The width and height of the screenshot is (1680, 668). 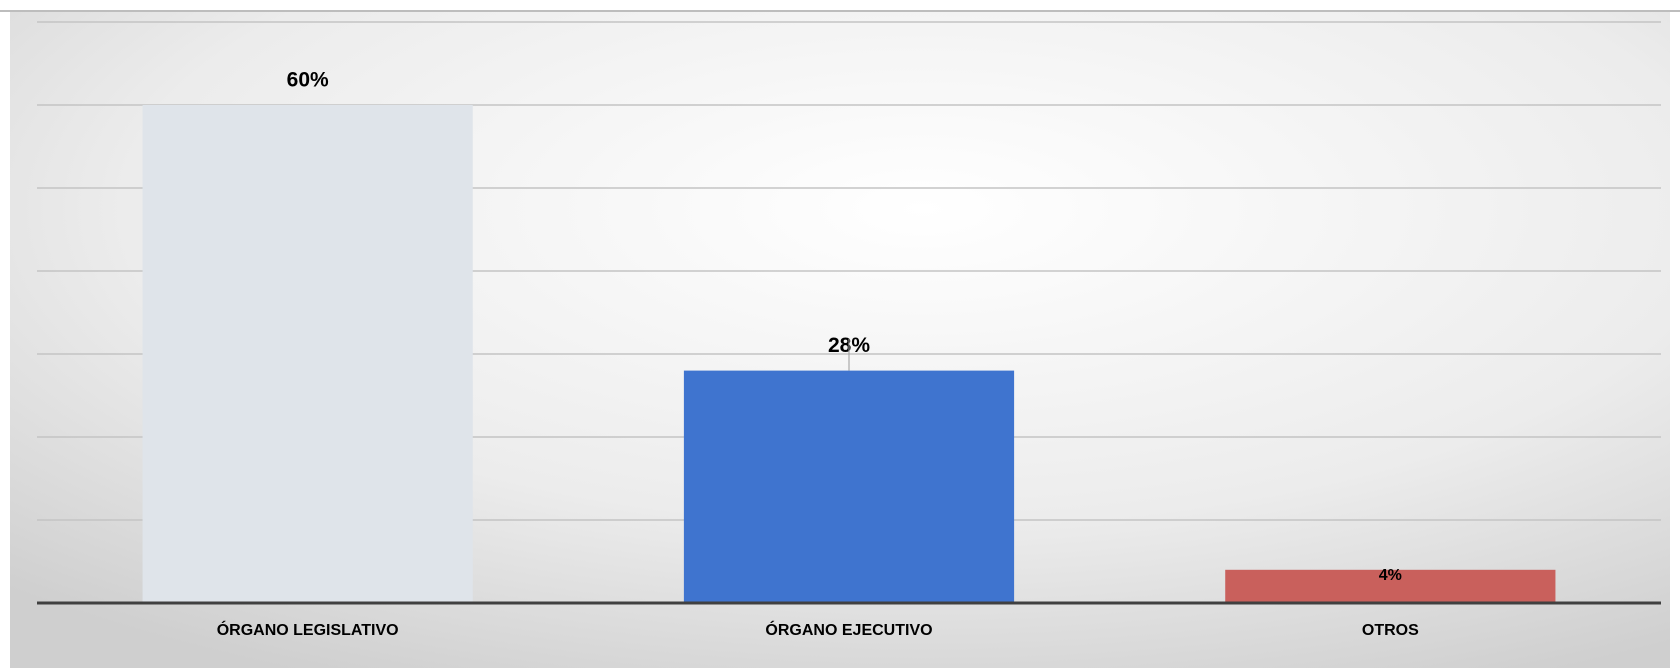 I want to click on x-tick-label: OTROS, so click(x=1390, y=630).